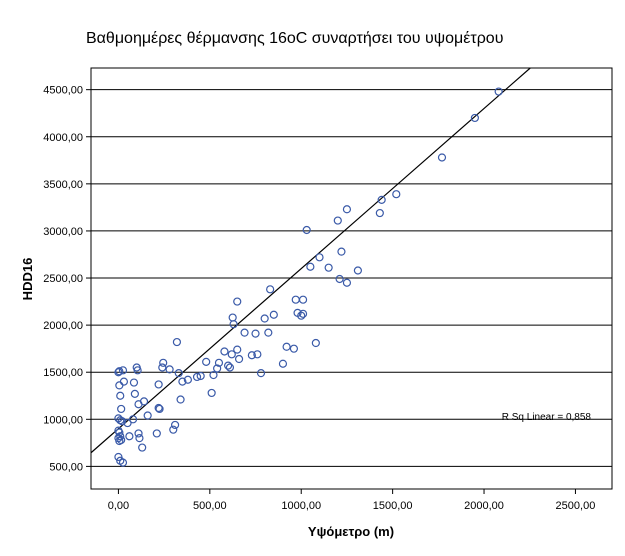 This screenshot has width=625, height=556. I want to click on x-tick-label: 0,00, so click(118, 506).